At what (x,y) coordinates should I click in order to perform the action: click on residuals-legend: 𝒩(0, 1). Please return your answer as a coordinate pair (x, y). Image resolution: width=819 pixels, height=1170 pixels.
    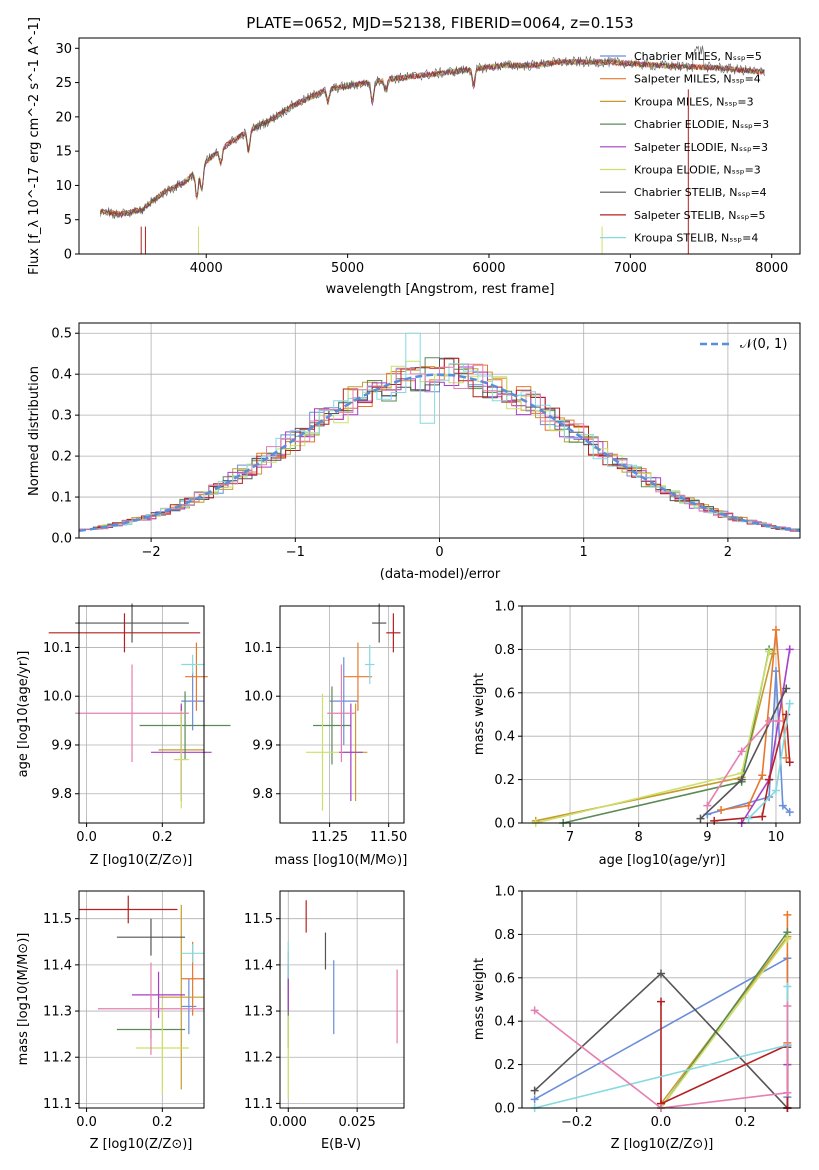
    Looking at the image, I should click on (743, 344).